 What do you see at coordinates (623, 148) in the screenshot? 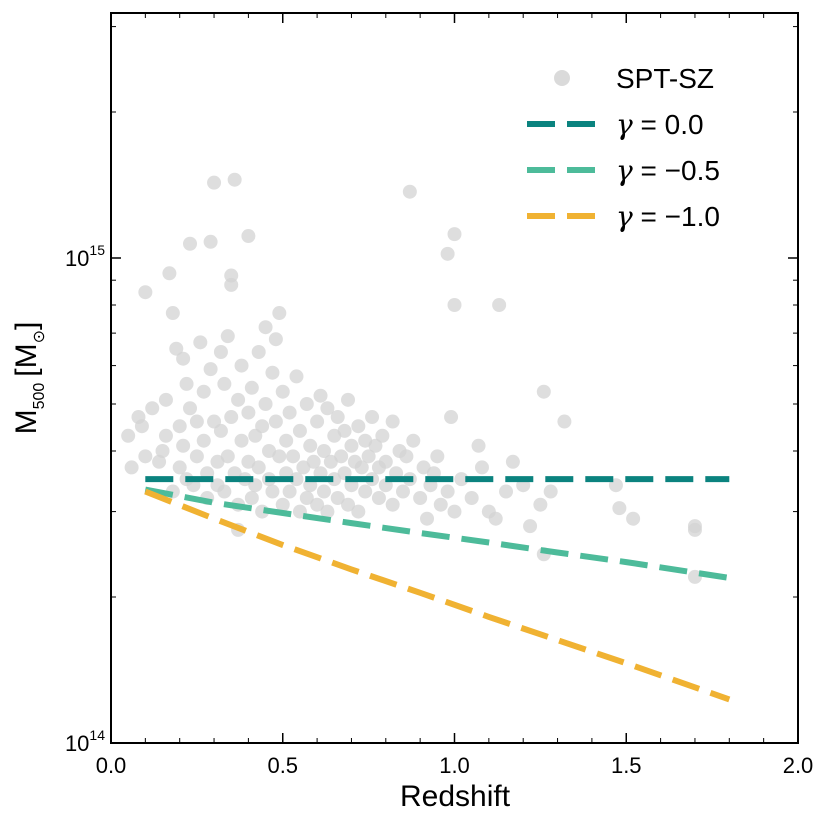
I see `legend: SPT-SZ γ = 0.0 γ = −0.5 γ = −1.0` at bounding box center [623, 148].